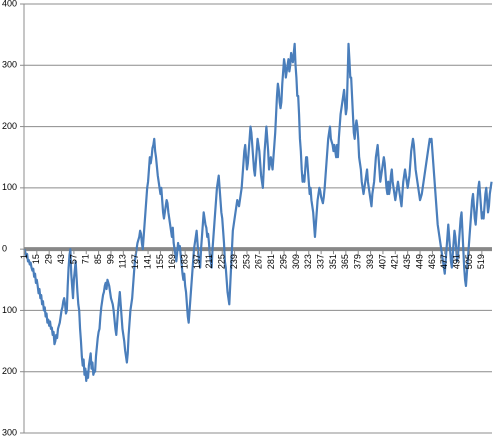  I want to click on x-tick-label: 337, so click(321, 261).